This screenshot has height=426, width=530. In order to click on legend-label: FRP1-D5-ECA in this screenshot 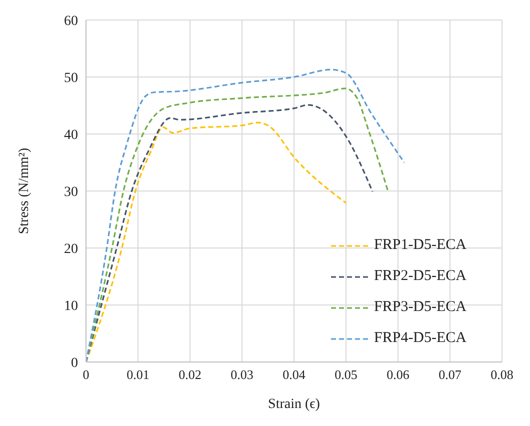, I will do `click(420, 245)`.